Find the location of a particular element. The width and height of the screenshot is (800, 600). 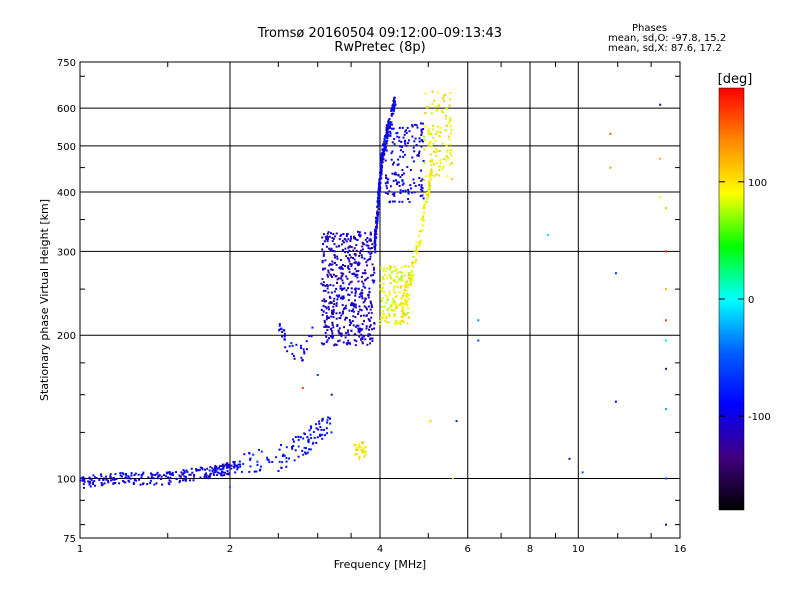

phases-x-stats: mean, sd,X: 87.6, 17.2 is located at coordinates (665, 48).